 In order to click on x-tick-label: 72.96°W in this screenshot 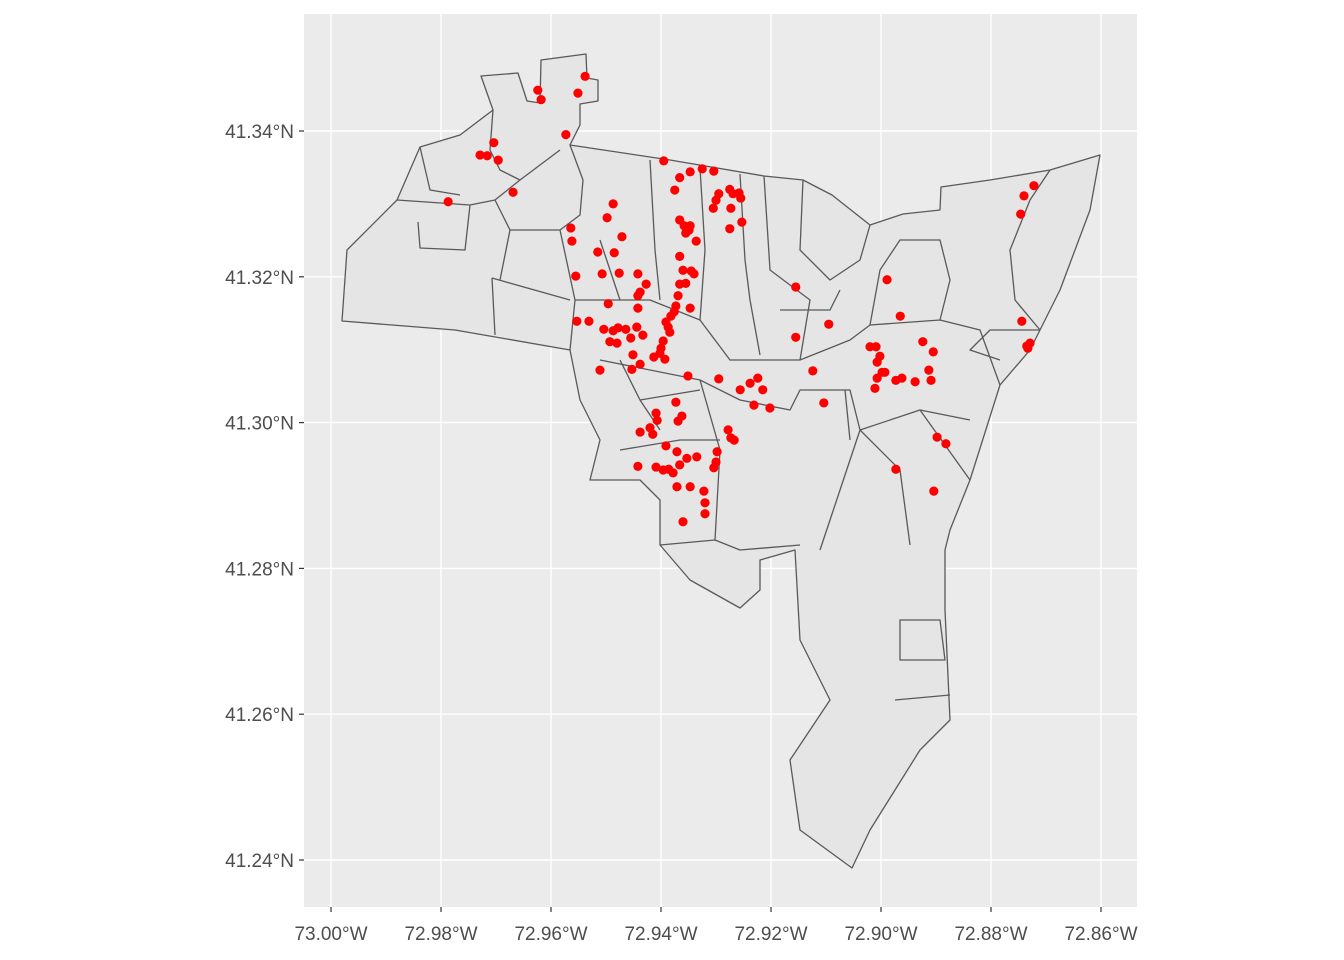, I will do `click(550, 934)`.